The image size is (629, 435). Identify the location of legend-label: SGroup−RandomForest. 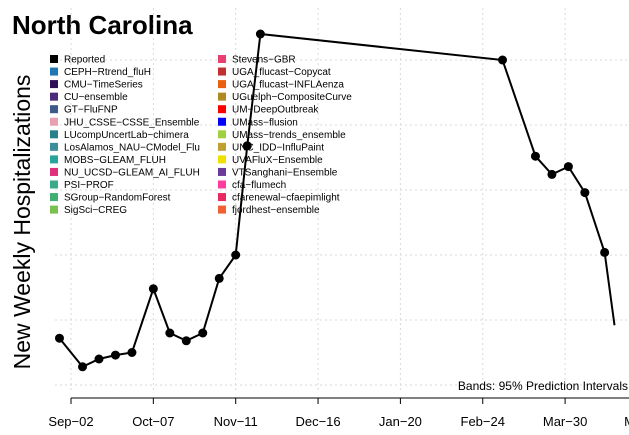
(117, 198).